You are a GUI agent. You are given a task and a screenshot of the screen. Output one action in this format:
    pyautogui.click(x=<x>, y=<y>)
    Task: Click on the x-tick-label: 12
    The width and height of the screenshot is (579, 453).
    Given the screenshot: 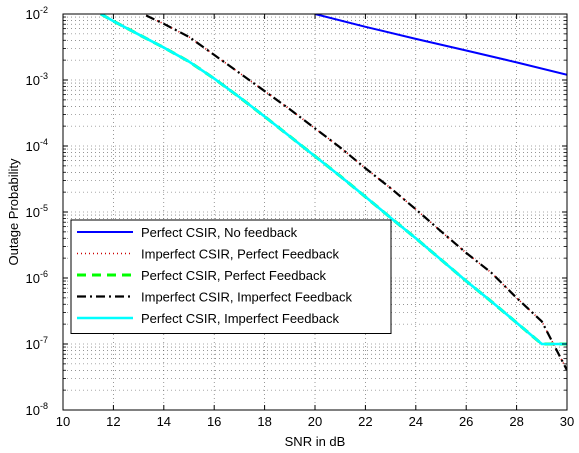 What is the action you would take?
    pyautogui.click(x=113, y=421)
    